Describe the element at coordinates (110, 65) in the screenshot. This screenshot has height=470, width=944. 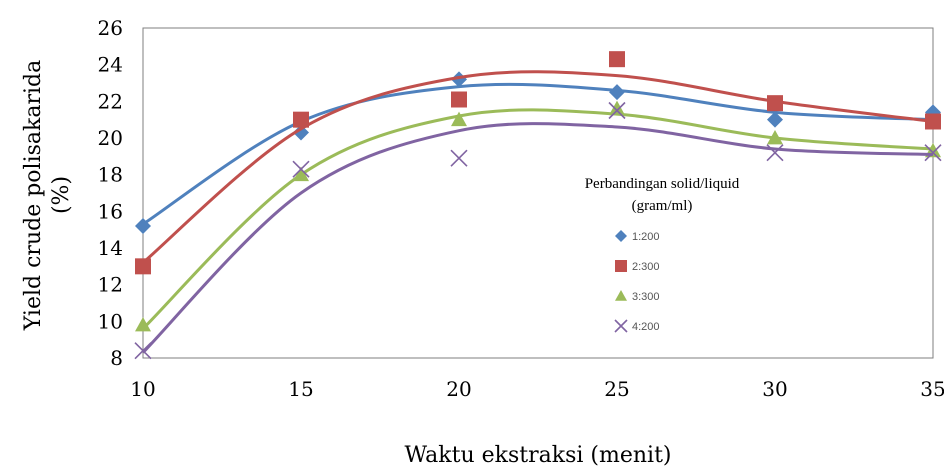
I see `y-tick-label: 24` at that location.